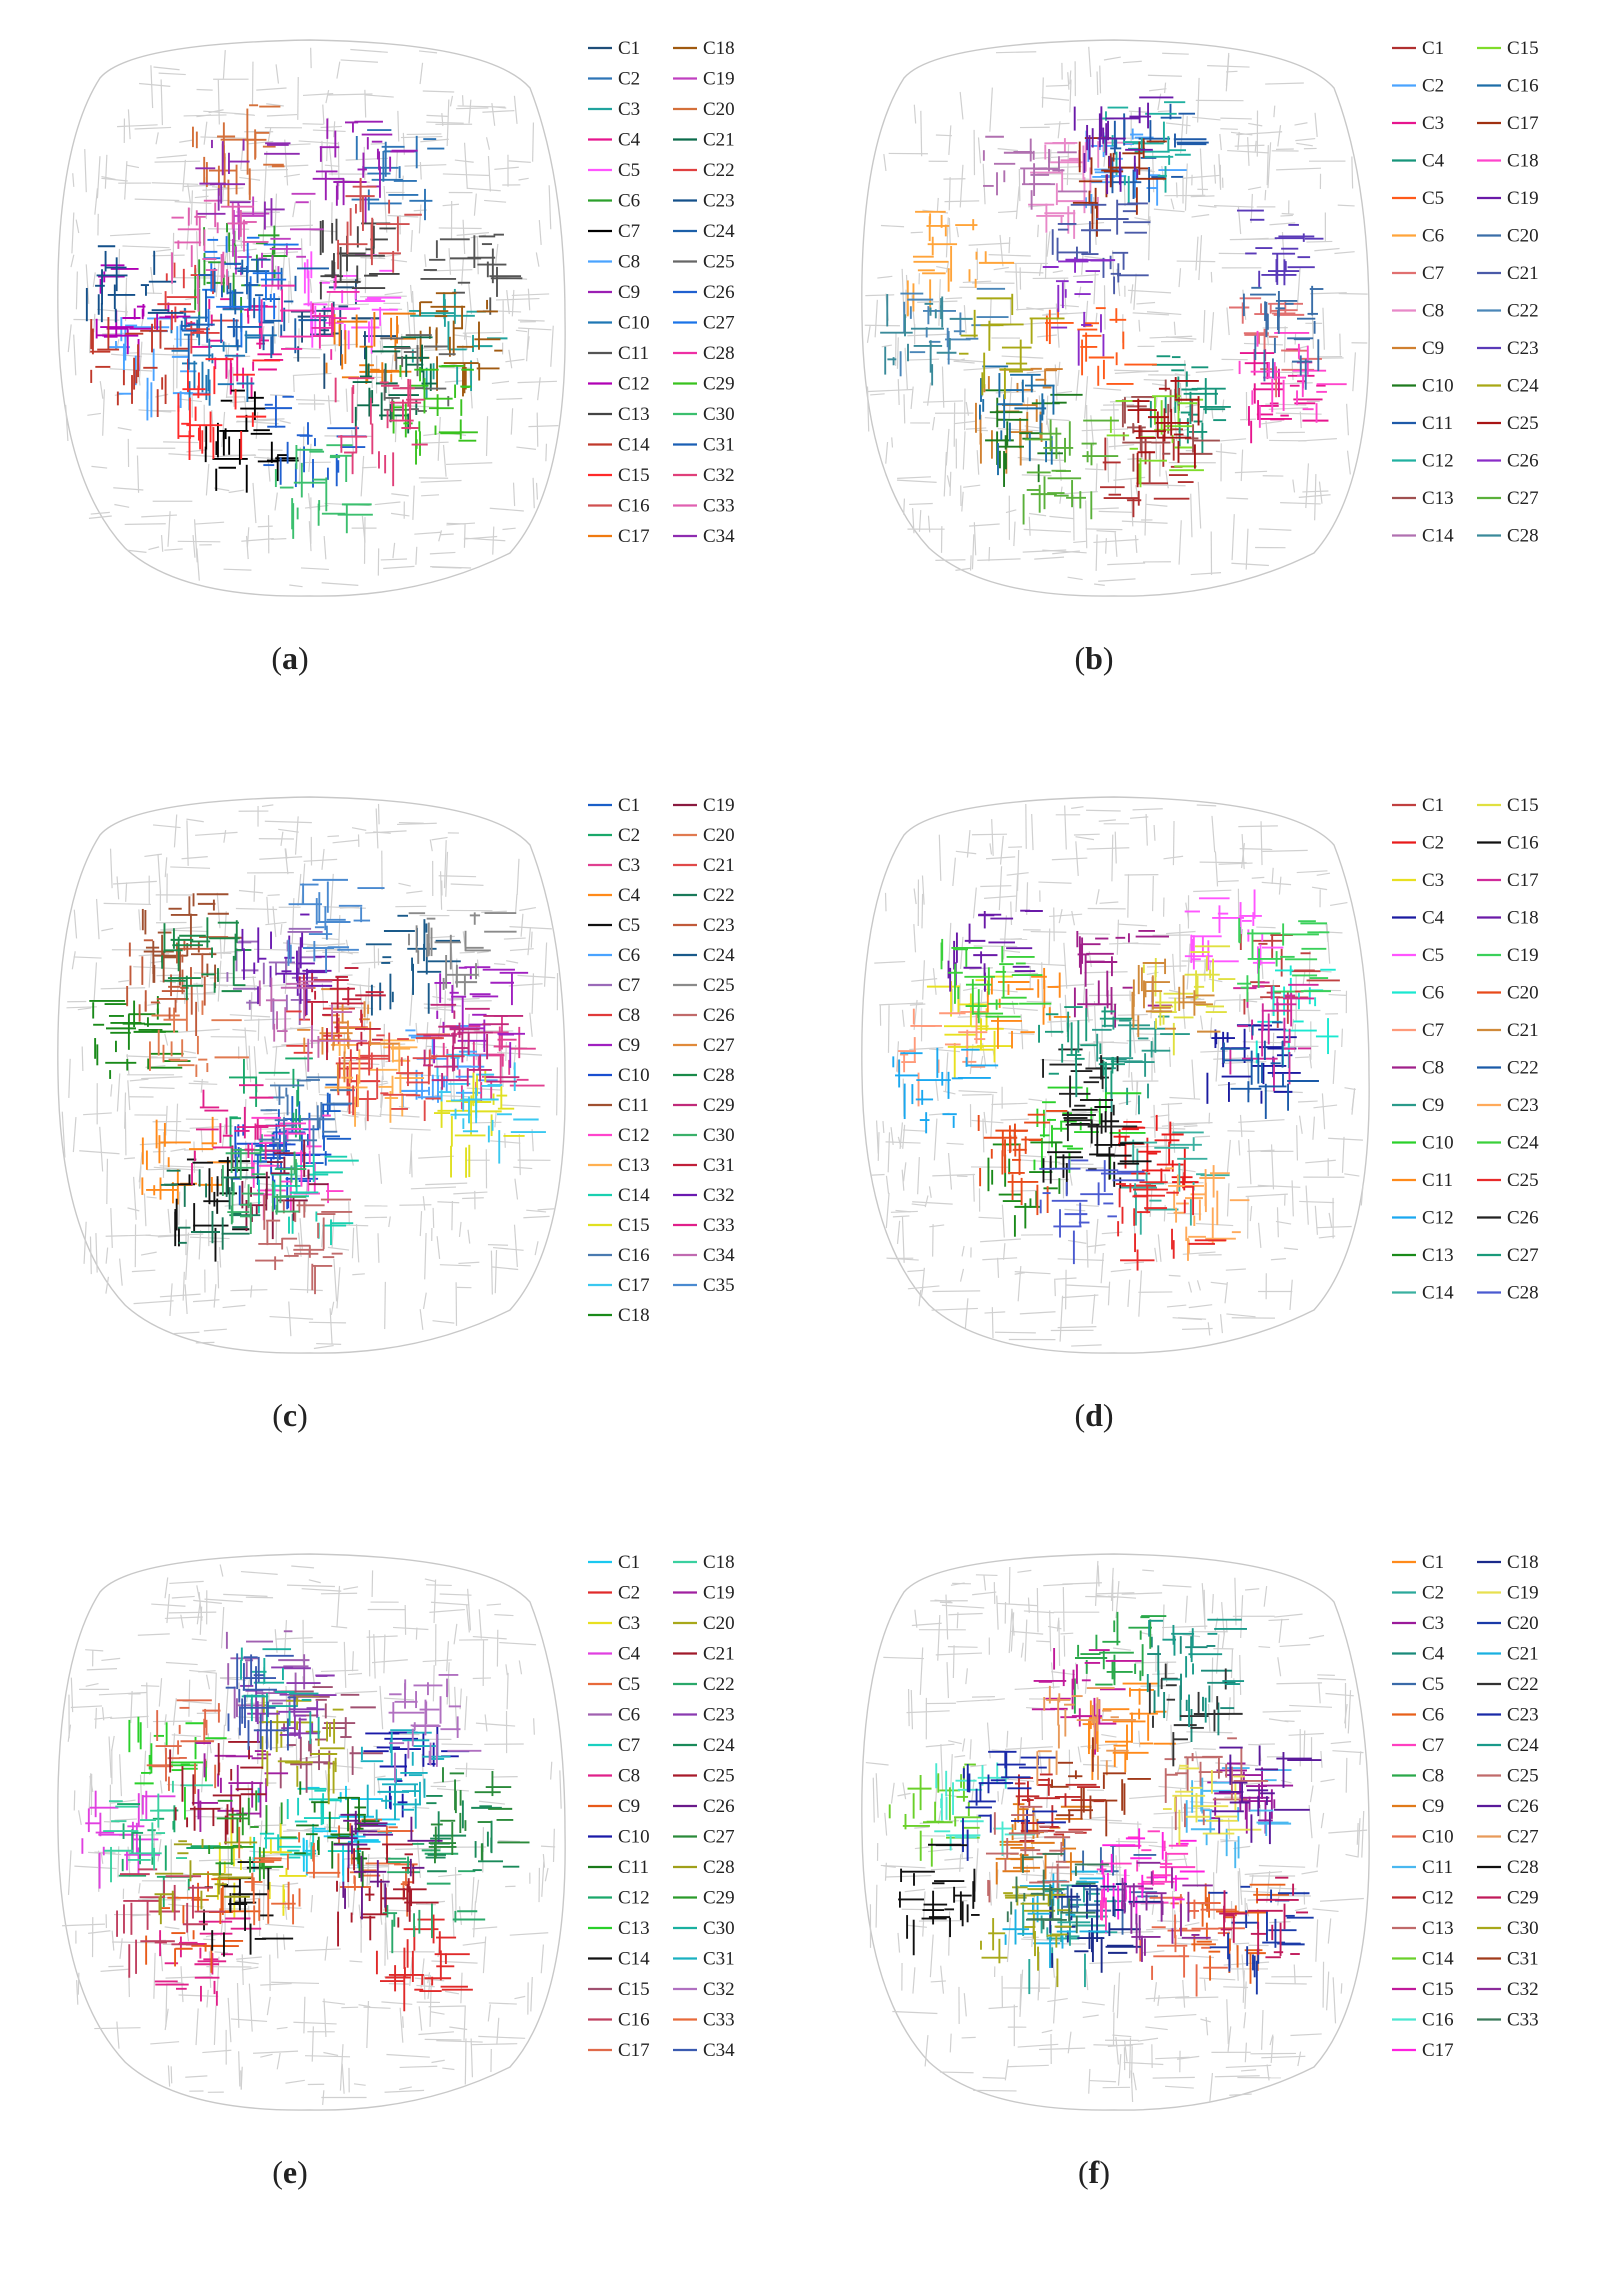 Image resolution: width=1608 pixels, height=2272 pixels. Describe the element at coordinates (1508, 1745) in the screenshot. I see `legend-entry-c24: C24` at that location.